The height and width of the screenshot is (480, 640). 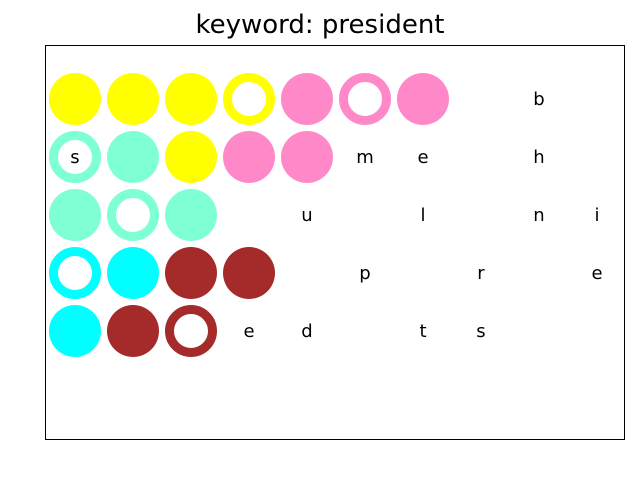 I want to click on ring-circle-pink, so click(x=365, y=99).